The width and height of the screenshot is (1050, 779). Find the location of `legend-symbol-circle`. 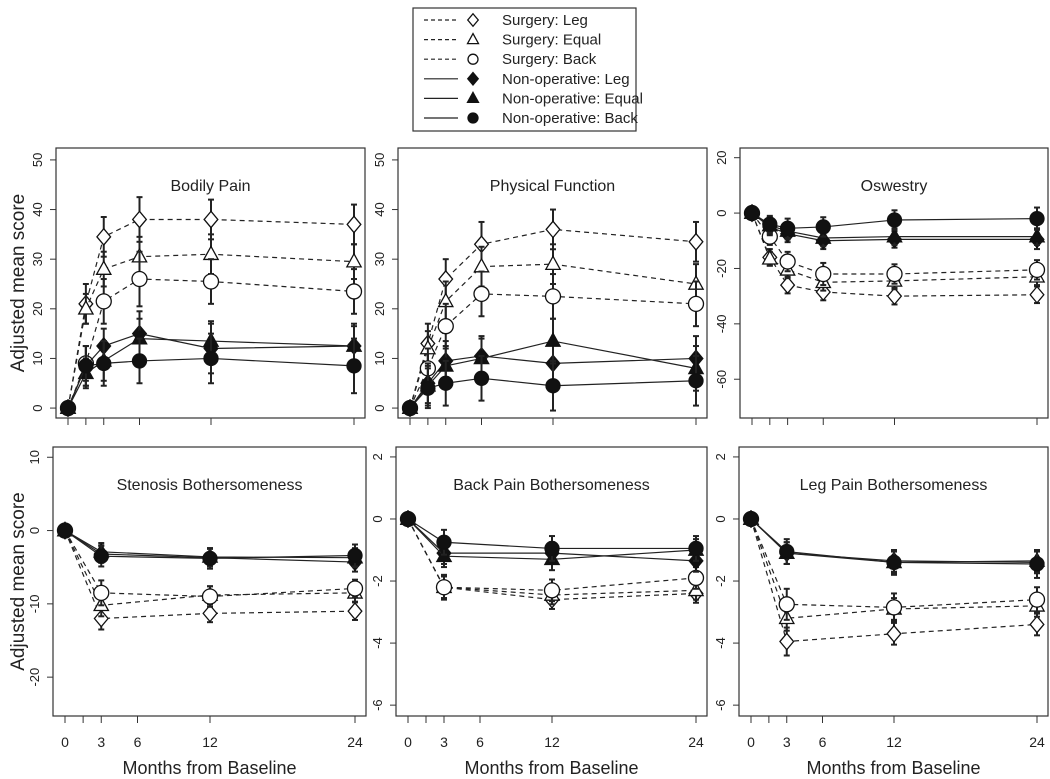

legend-symbol-circle is located at coordinates (473, 59).